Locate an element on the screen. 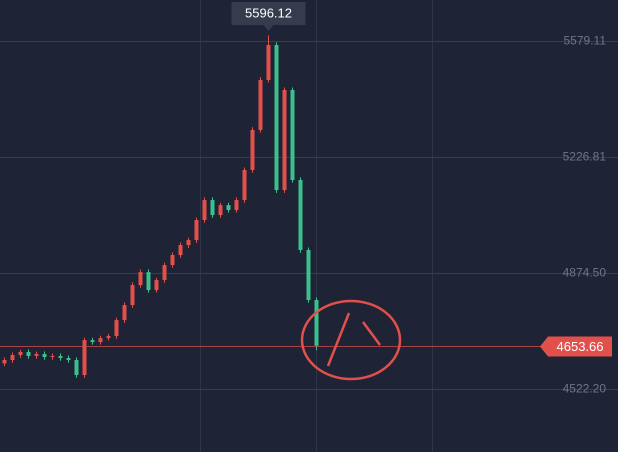 The height and width of the screenshot is (452, 618). high-label: 5596.12 is located at coordinates (268, 12).